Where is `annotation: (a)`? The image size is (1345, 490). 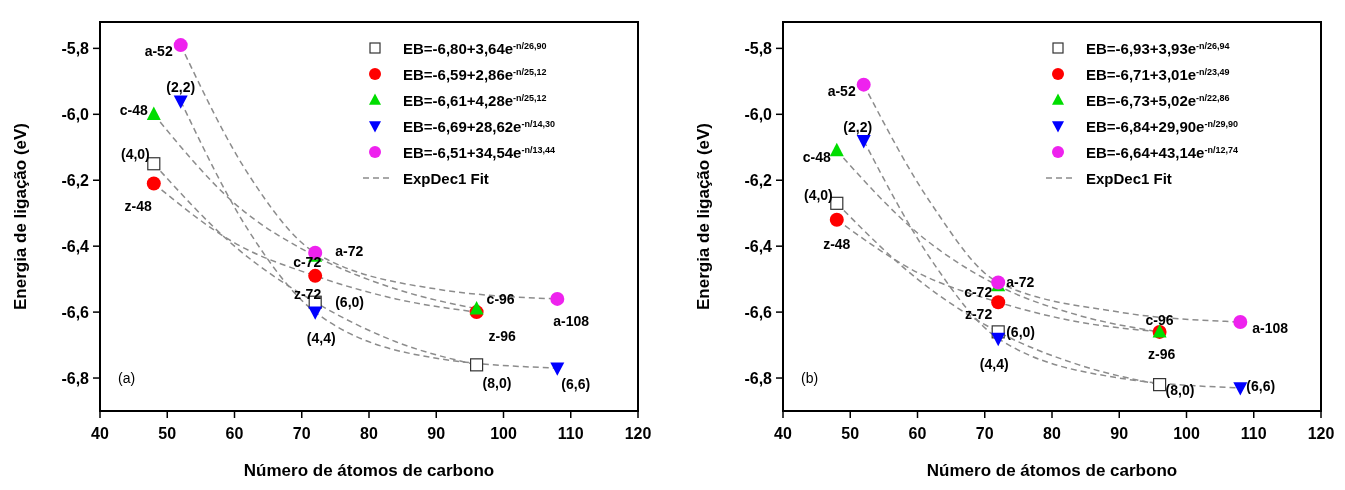 annotation: (a) is located at coordinates (127, 378).